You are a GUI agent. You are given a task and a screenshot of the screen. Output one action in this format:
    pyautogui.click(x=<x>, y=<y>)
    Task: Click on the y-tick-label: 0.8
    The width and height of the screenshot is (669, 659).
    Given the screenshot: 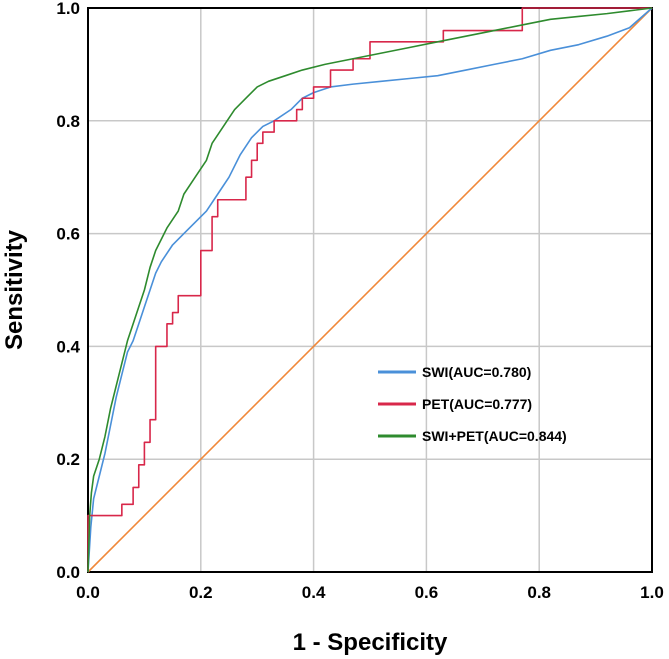 What is the action you would take?
    pyautogui.click(x=68, y=121)
    